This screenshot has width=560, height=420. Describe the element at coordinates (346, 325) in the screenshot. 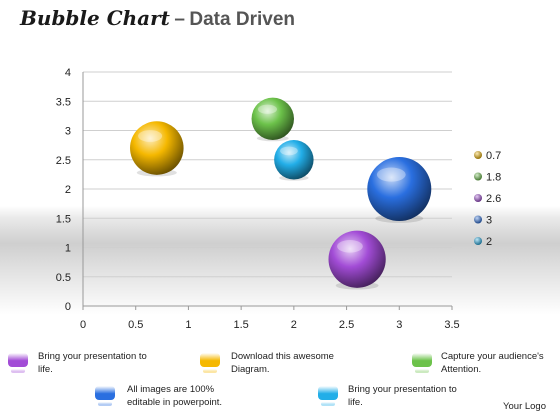

I see `x-tick-label: 2.5` at that location.